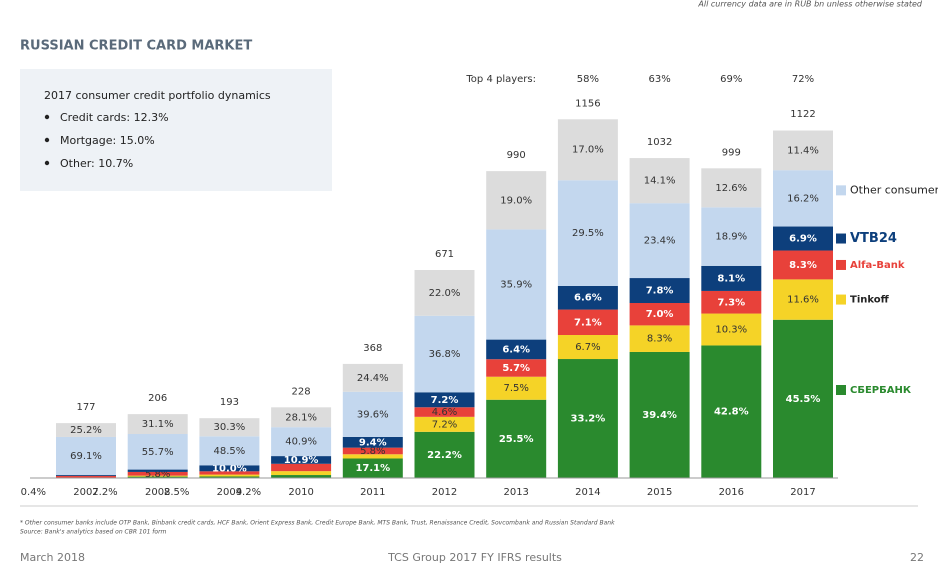  What do you see at coordinates (373, 442) in the screenshot?
I see `value-label: 9.4%` at bounding box center [373, 442].